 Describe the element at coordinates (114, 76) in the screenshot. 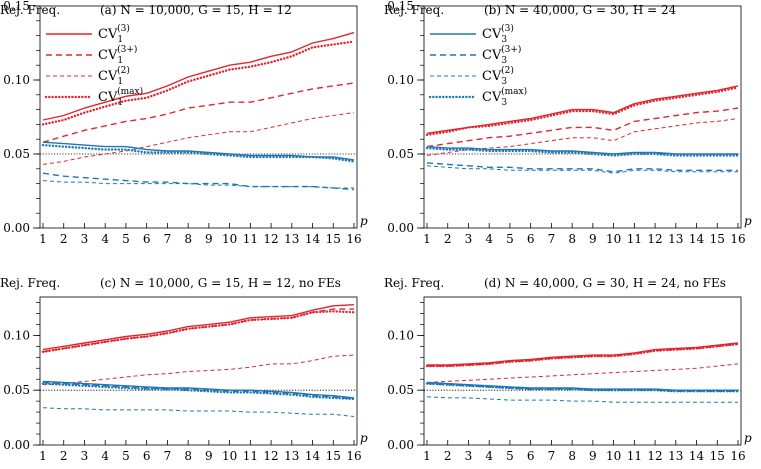

I see `legend-label: CV1(2)` at that location.